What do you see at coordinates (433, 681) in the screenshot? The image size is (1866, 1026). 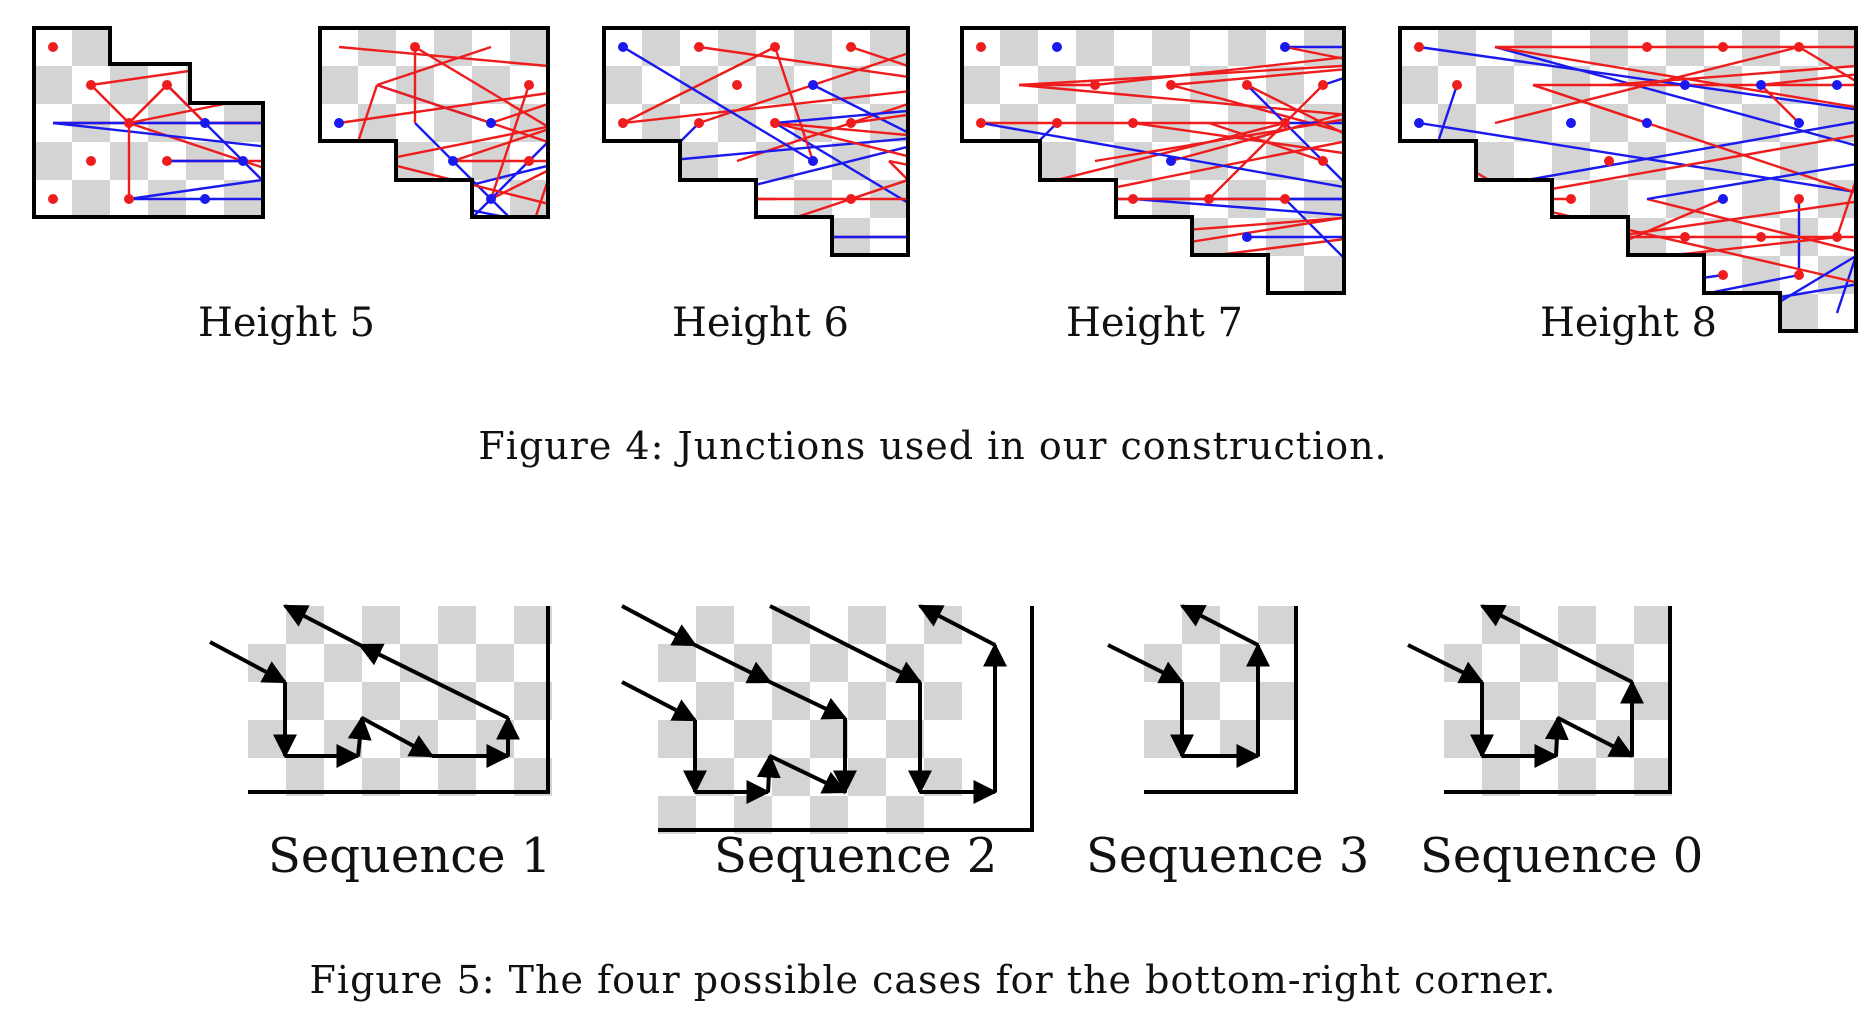 I see `sequence-1-panel-arrow` at bounding box center [433, 681].